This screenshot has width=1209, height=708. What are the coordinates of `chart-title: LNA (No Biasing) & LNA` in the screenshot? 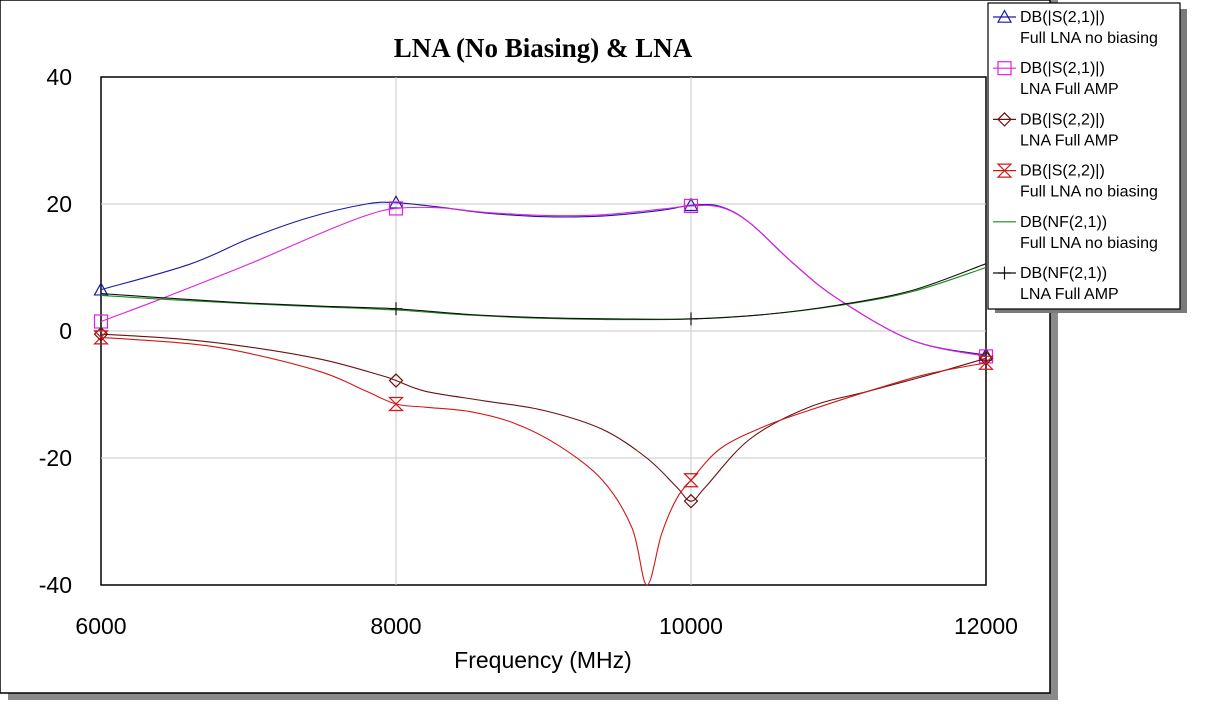 It's located at (543, 48).